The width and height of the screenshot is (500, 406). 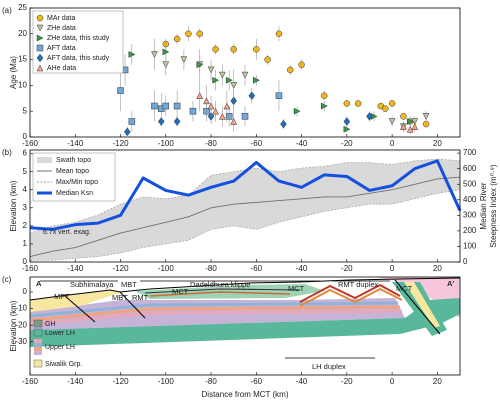 I want to click on legend-label: Upper LH, so click(x=60, y=347).